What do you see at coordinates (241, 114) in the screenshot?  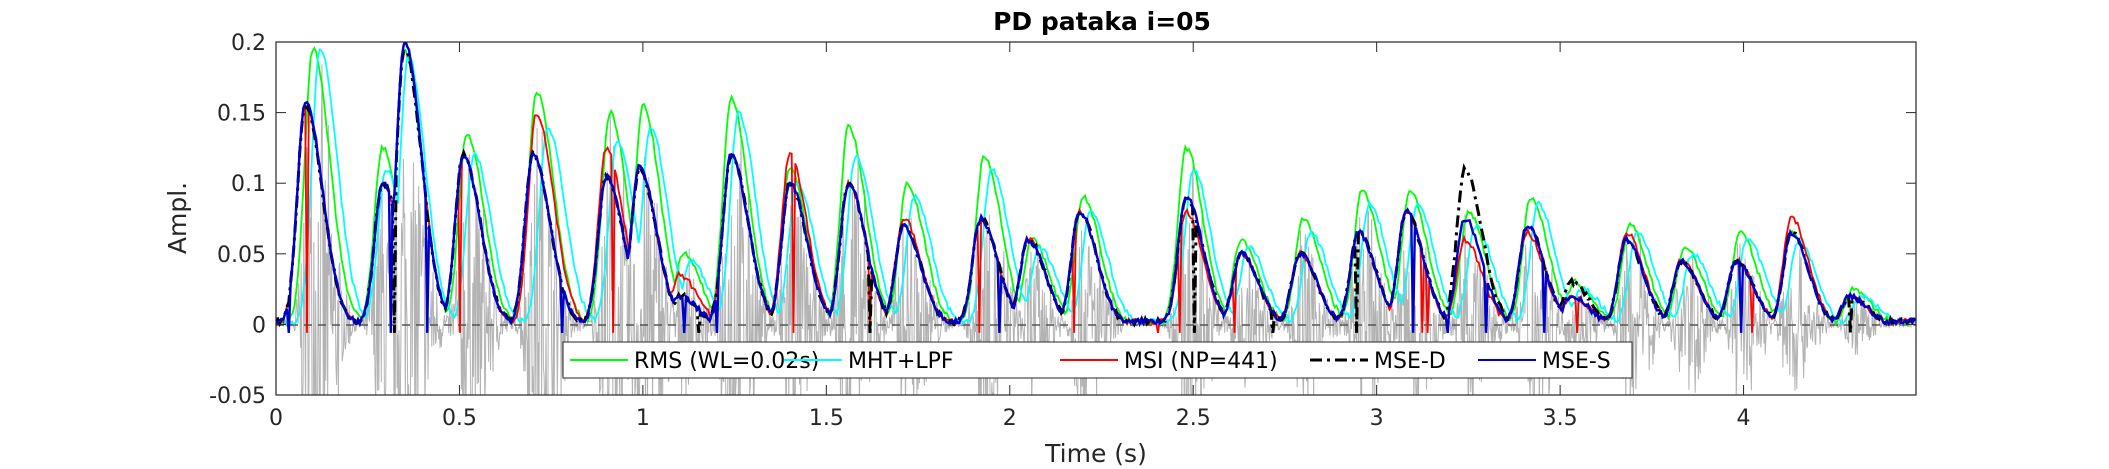 I see `y-tick-label: 0.15` at bounding box center [241, 114].